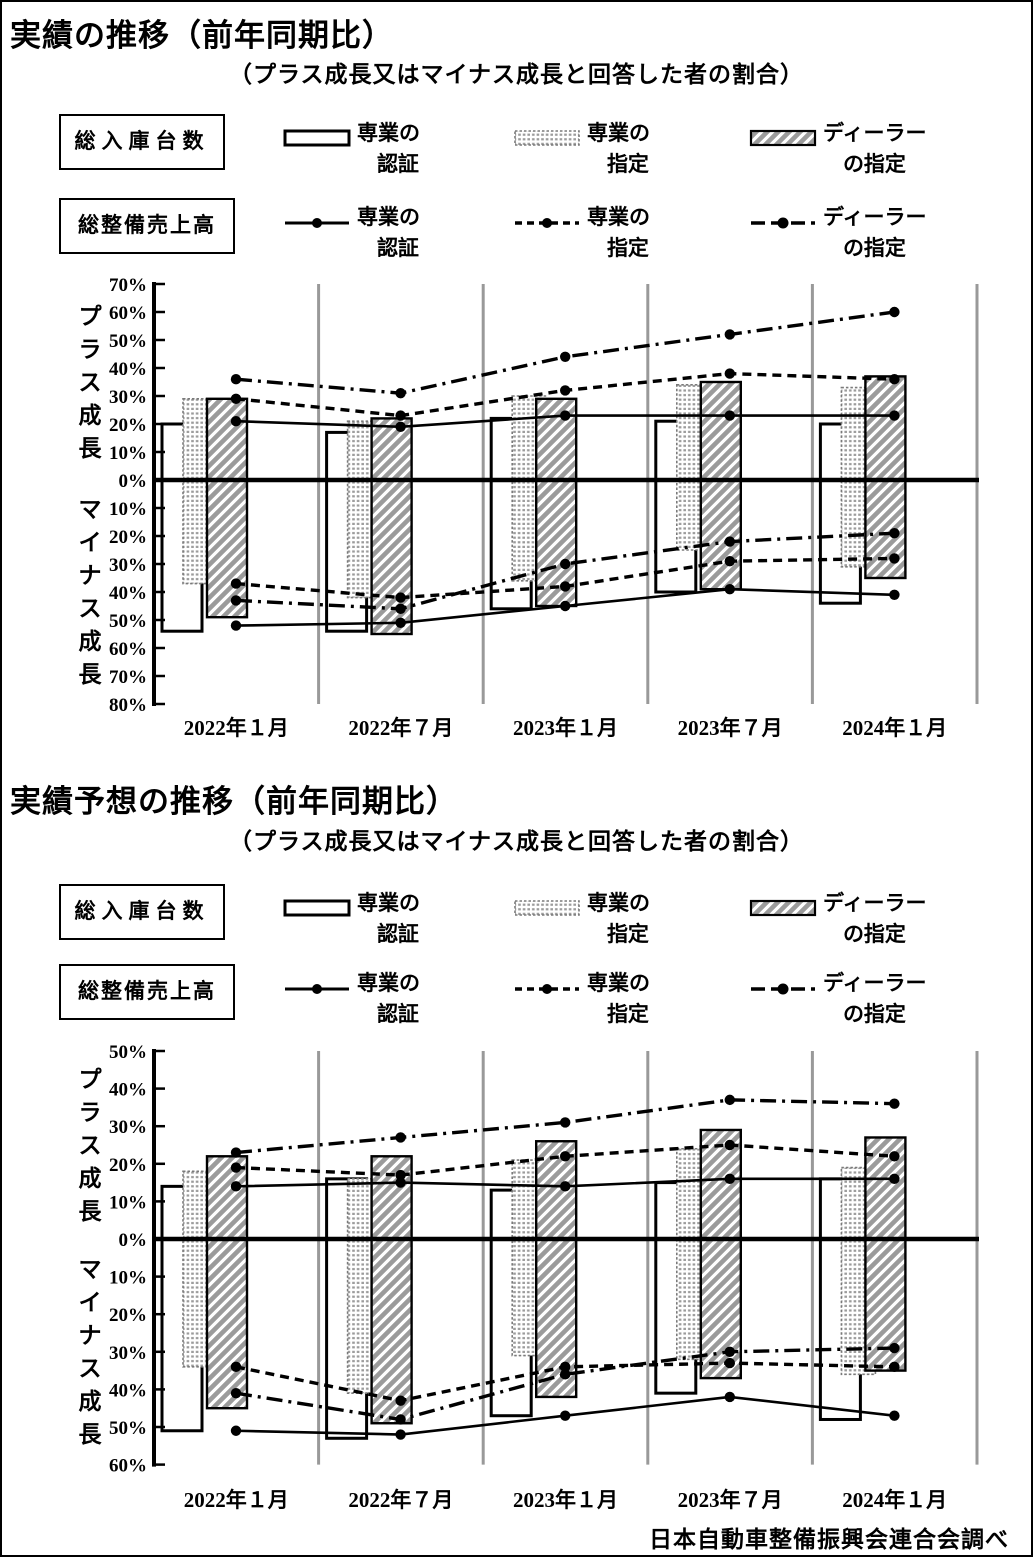  Describe the element at coordinates (516, 841) in the screenshot. I see `chart2-subtitle: （プラス成長又はマイナス成長と回答した者の割合）` at that location.